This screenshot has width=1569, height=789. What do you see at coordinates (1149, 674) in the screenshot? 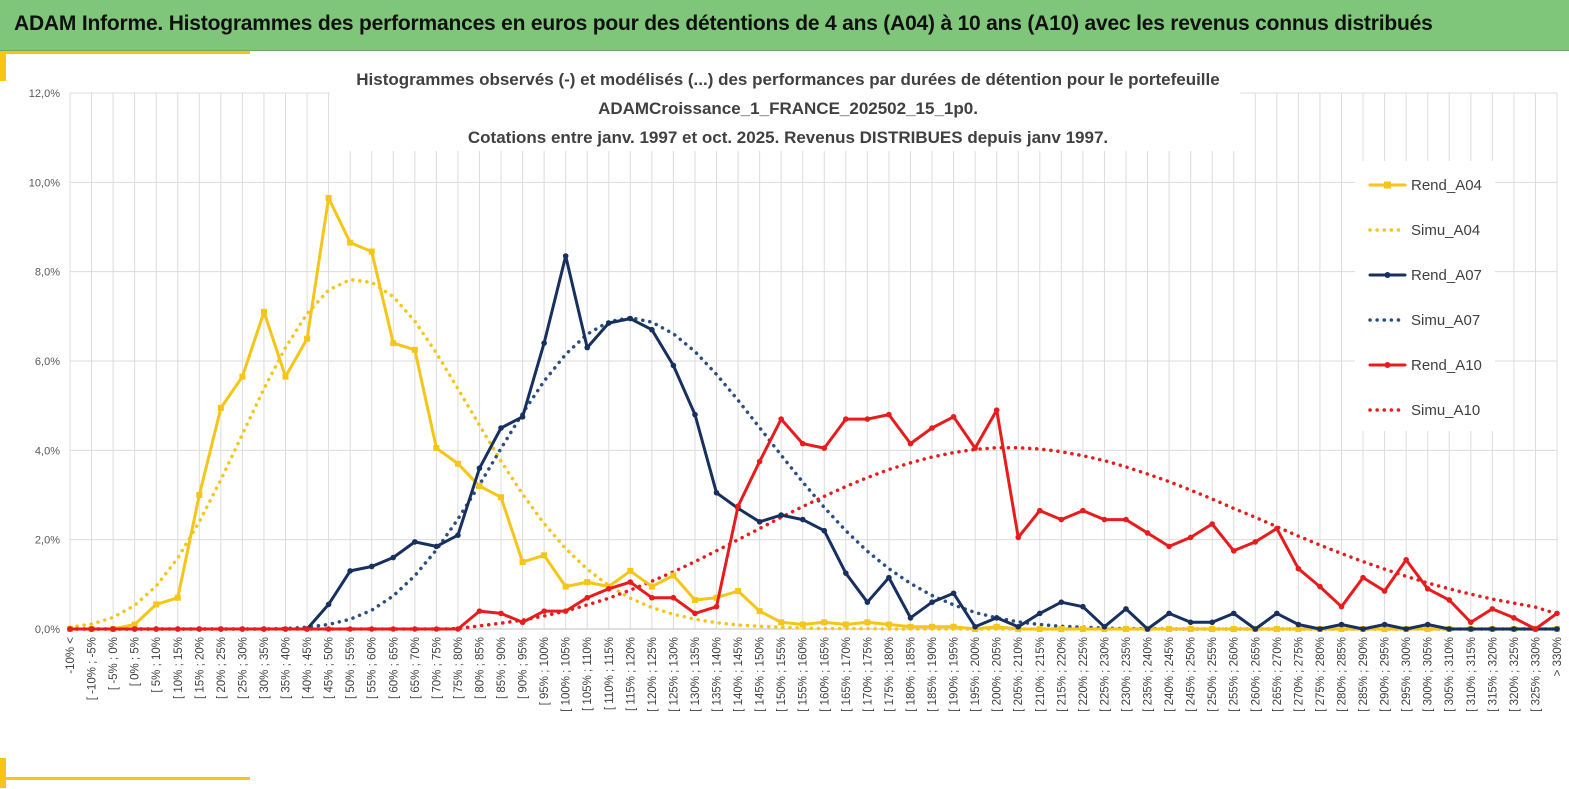
I see `x-tick-label: [ 235% ; 240%` at bounding box center [1149, 674].